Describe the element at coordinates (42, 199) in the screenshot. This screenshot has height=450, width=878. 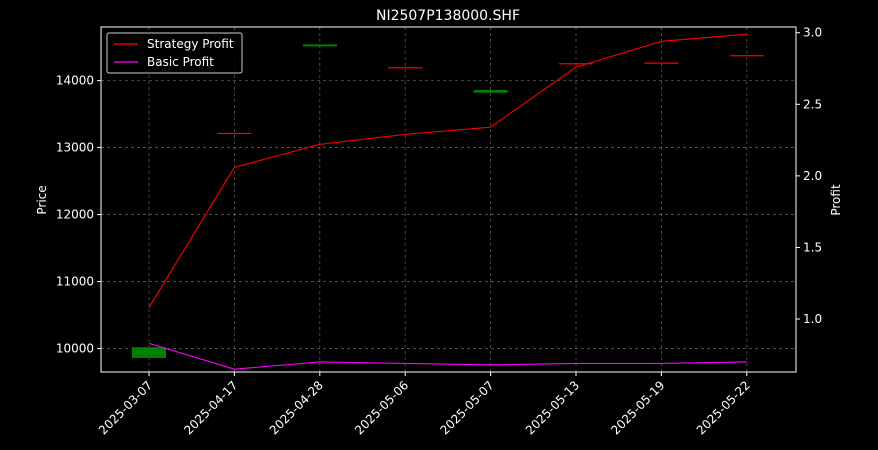
I see `left-axis-label: Price` at that location.